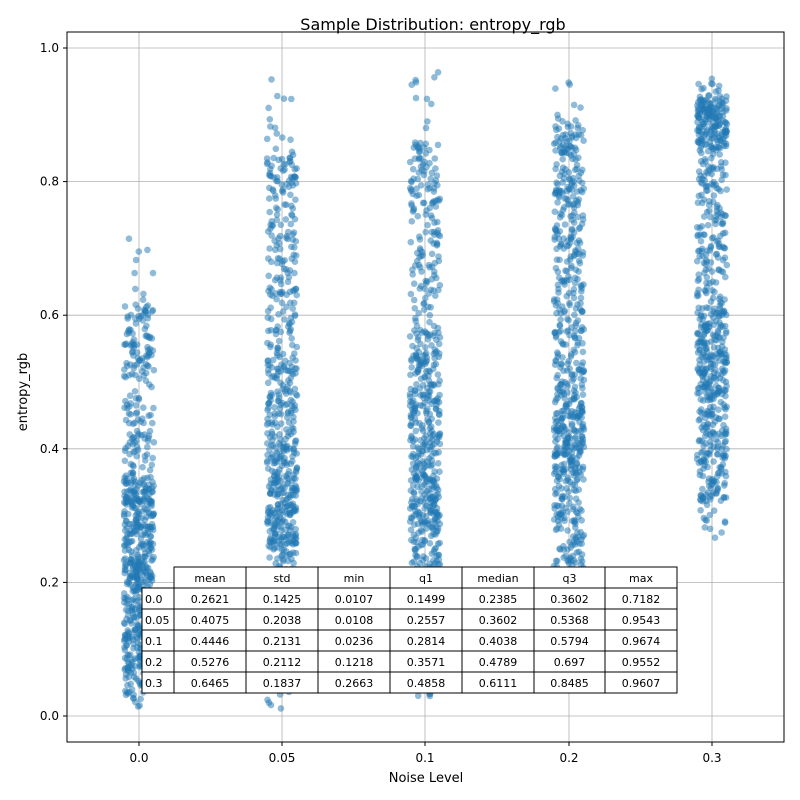  What do you see at coordinates (23, 392) in the screenshot?
I see `y-axis-label: entropy_rgb` at bounding box center [23, 392].